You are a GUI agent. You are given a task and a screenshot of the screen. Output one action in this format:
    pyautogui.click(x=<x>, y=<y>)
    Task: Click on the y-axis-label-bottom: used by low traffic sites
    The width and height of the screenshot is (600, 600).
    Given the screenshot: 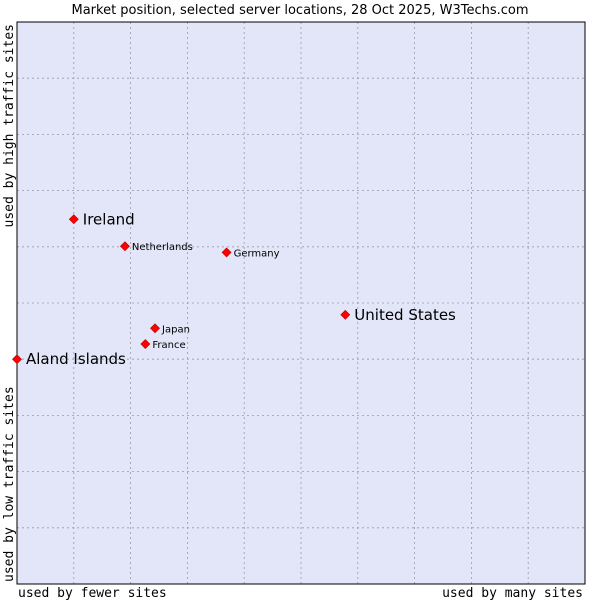 What is the action you would take?
    pyautogui.click(x=9, y=484)
    